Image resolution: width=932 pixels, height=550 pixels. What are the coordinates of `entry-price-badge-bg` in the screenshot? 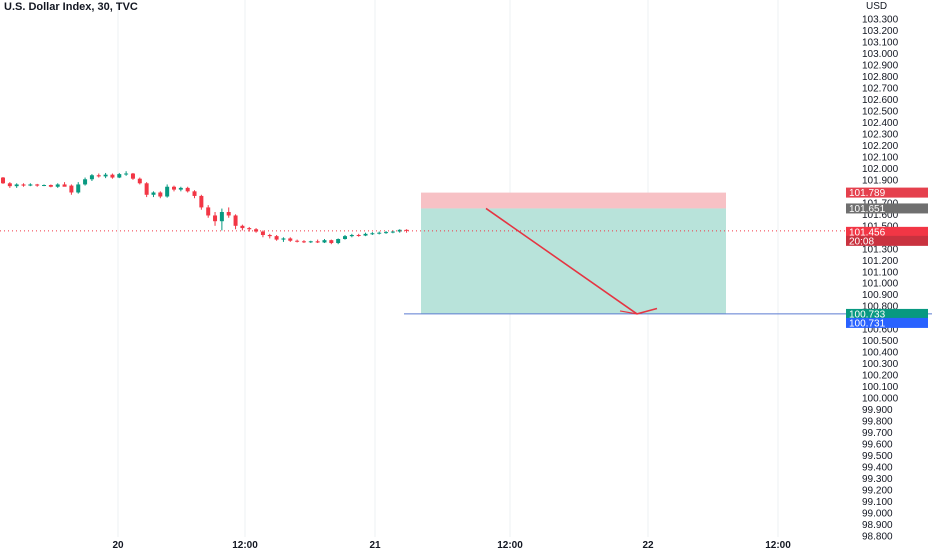 It's located at (887, 208).